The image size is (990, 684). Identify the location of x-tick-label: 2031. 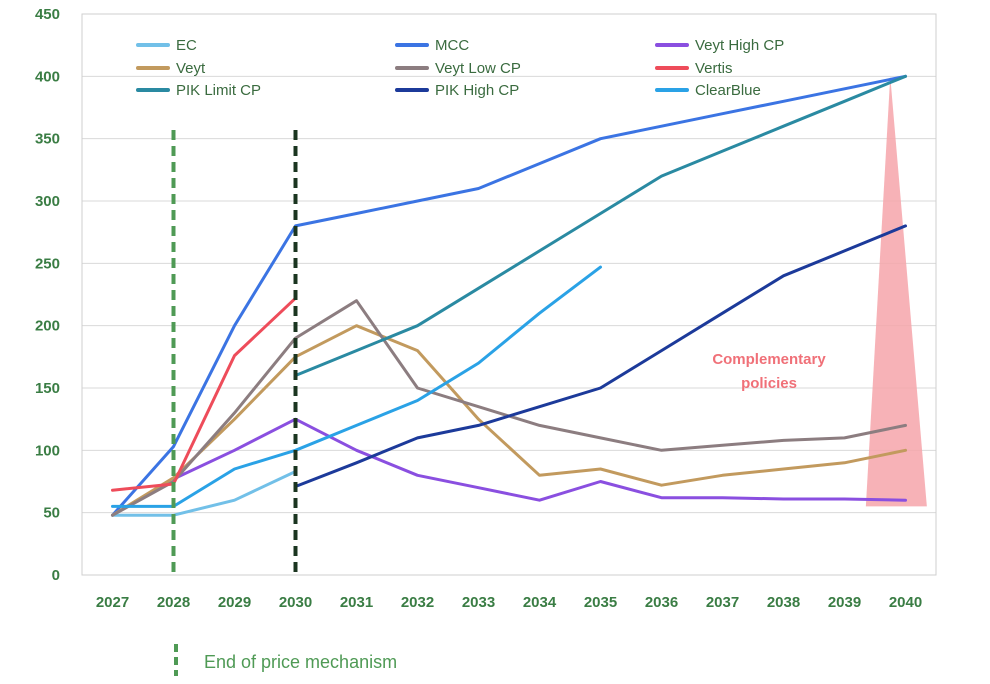
(356, 602).